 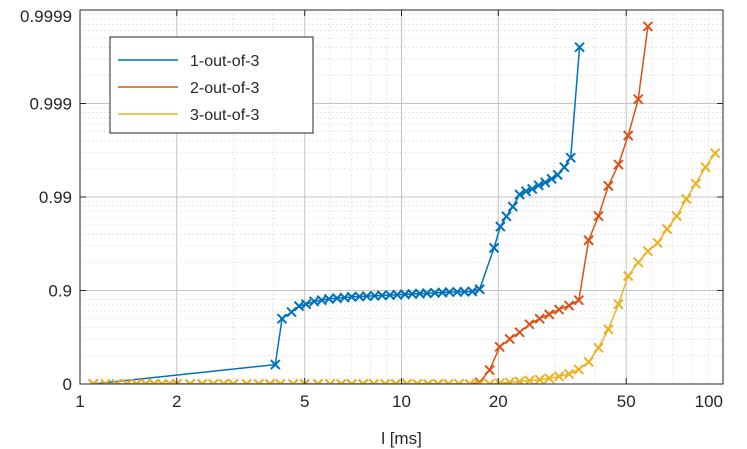 What do you see at coordinates (401, 401) in the screenshot?
I see `x-tick-label: 10` at bounding box center [401, 401].